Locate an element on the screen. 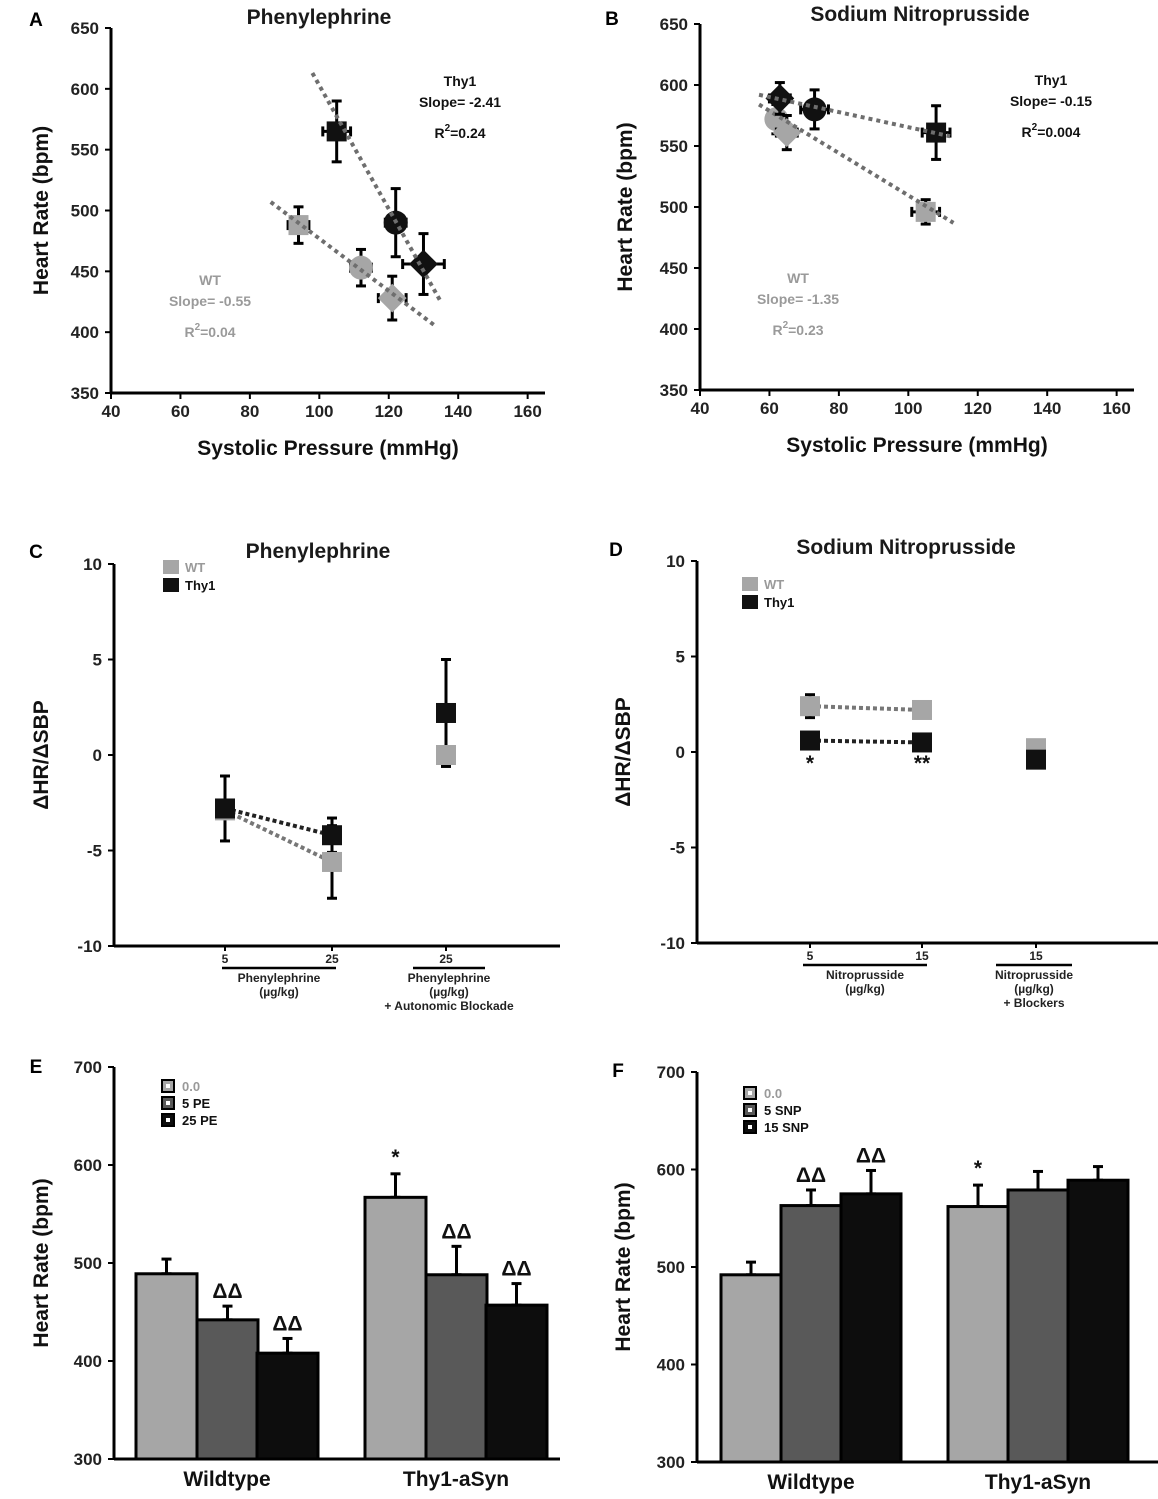 The height and width of the screenshot is (1499, 1158). y-axis-label: ΔHR/ΔSBP is located at coordinates (41, 755).